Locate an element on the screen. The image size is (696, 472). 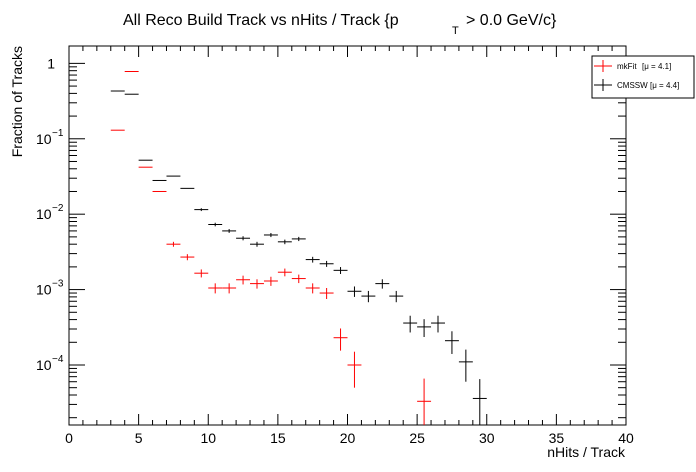
x-axis-tick-labels: 0 5 10 15 20 25 30 35 40 is located at coordinates (349, 438).